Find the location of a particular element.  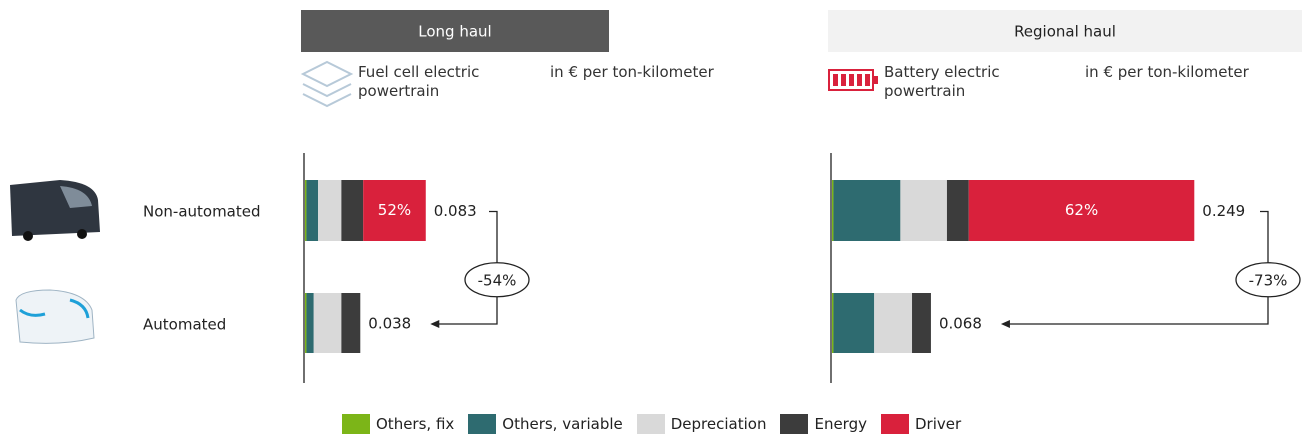

share-label: 52% is located at coordinates (394, 210).